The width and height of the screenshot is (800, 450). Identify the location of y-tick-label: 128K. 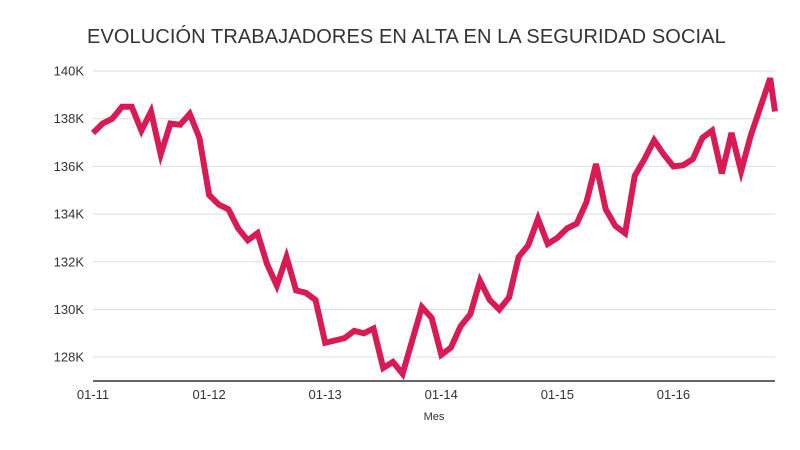
(69, 357).